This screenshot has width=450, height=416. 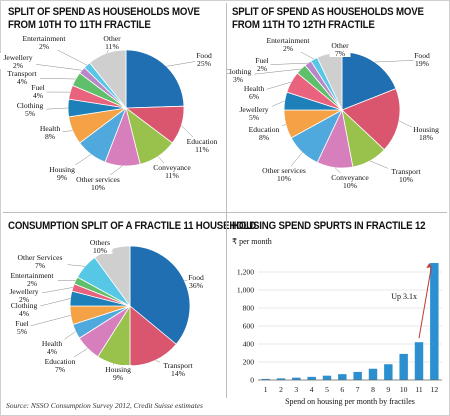 What do you see at coordinates (32, 283) in the screenshot?
I see `pie-3-value-entertainment: 2%` at bounding box center [32, 283].